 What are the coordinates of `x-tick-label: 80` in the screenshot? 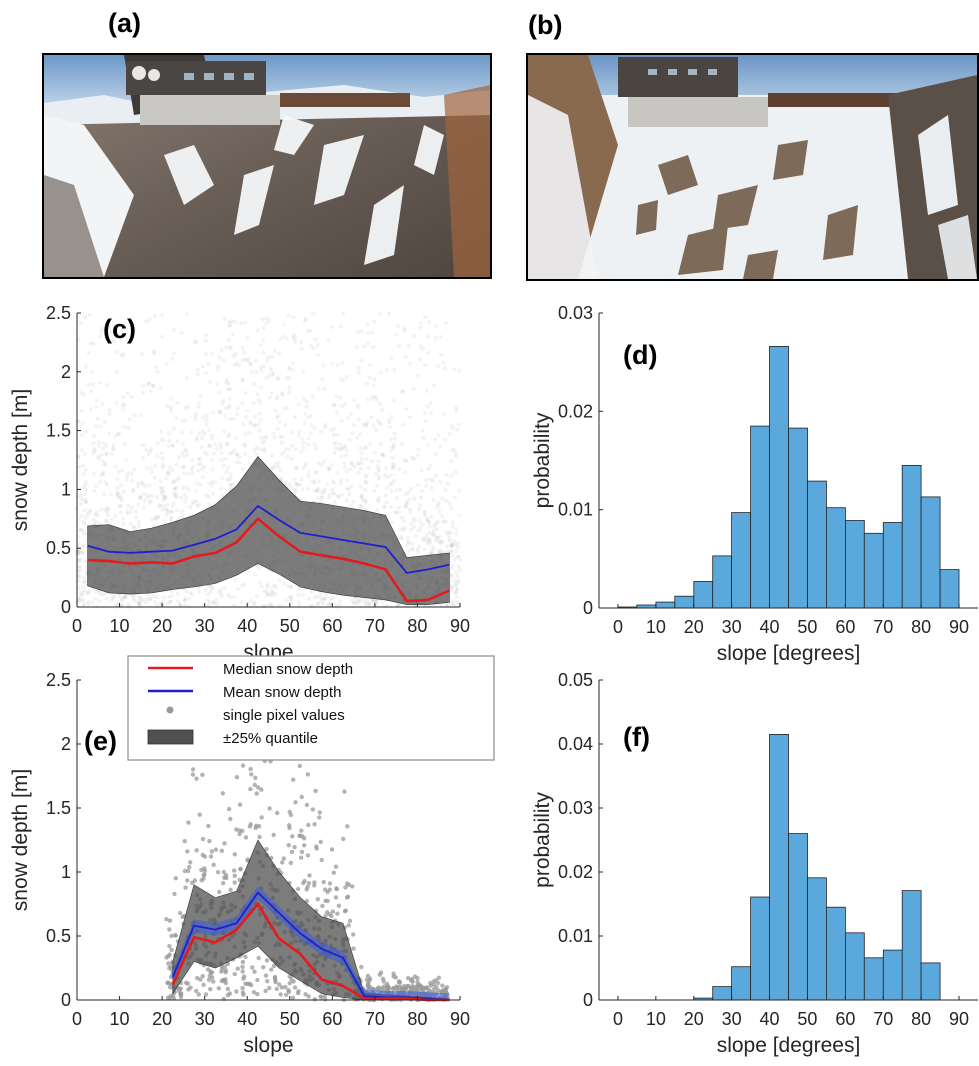 It's located at (417, 626).